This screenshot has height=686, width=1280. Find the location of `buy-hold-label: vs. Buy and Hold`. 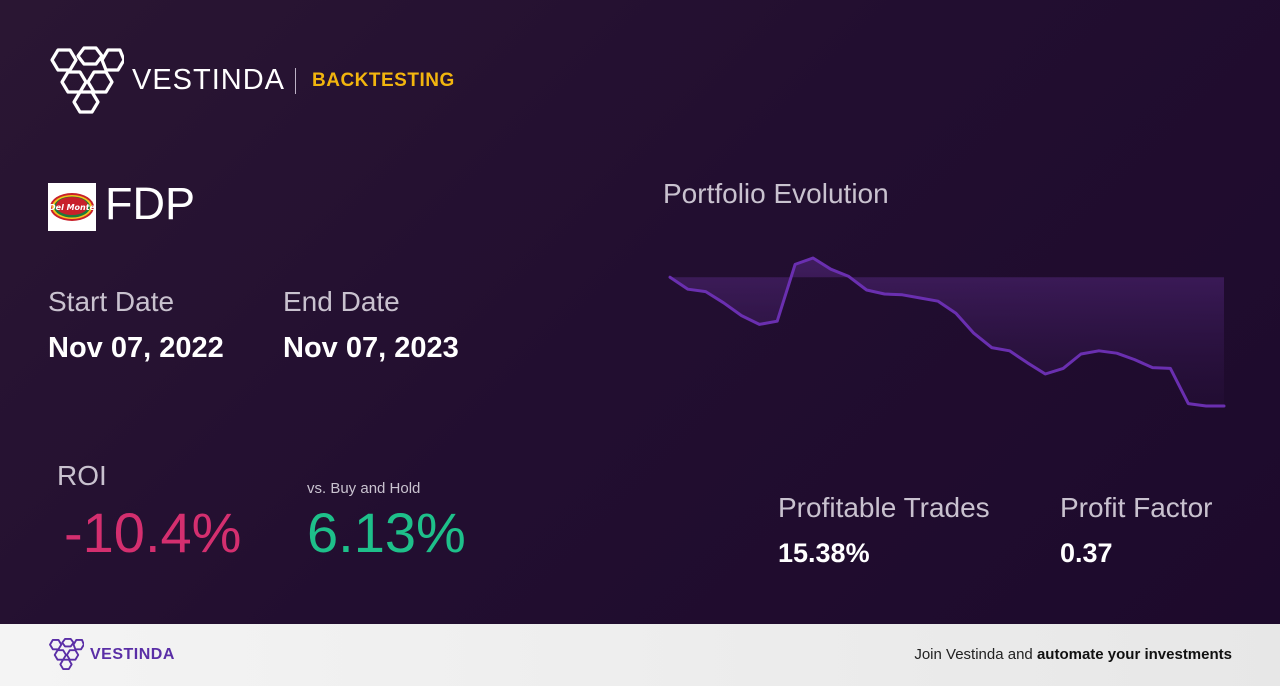

buy-hold-label: vs. Buy and Hold is located at coordinates (364, 488).